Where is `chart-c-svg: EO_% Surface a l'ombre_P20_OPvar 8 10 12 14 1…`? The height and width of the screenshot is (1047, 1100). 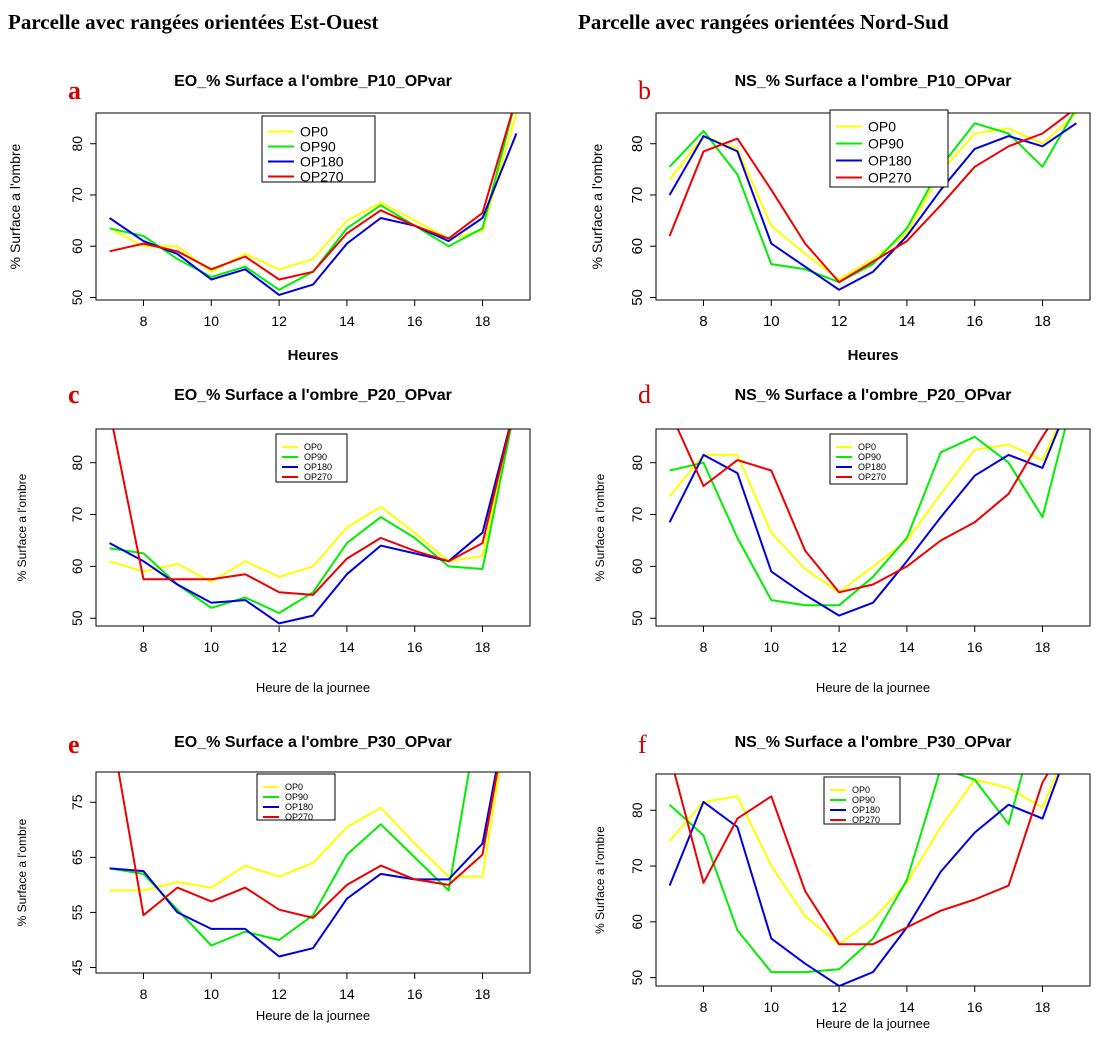
chart-c-svg: EO_% Surface a l'ombre_P20_OPvar 8 10 12 14 1… is located at coordinates (273, 541).